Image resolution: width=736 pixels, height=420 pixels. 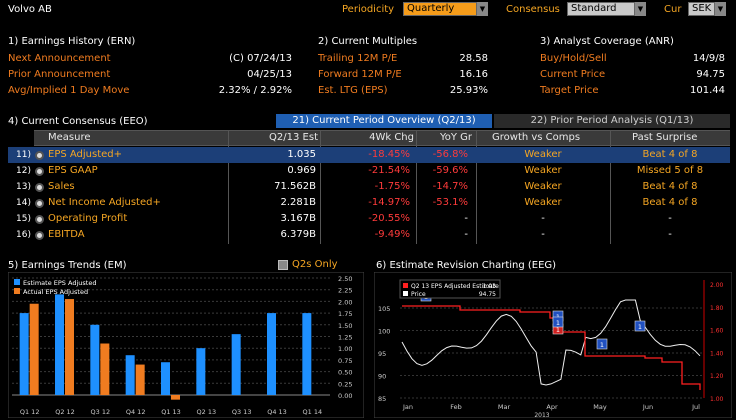 I want to click on row-number: 15), so click(x=23, y=219).